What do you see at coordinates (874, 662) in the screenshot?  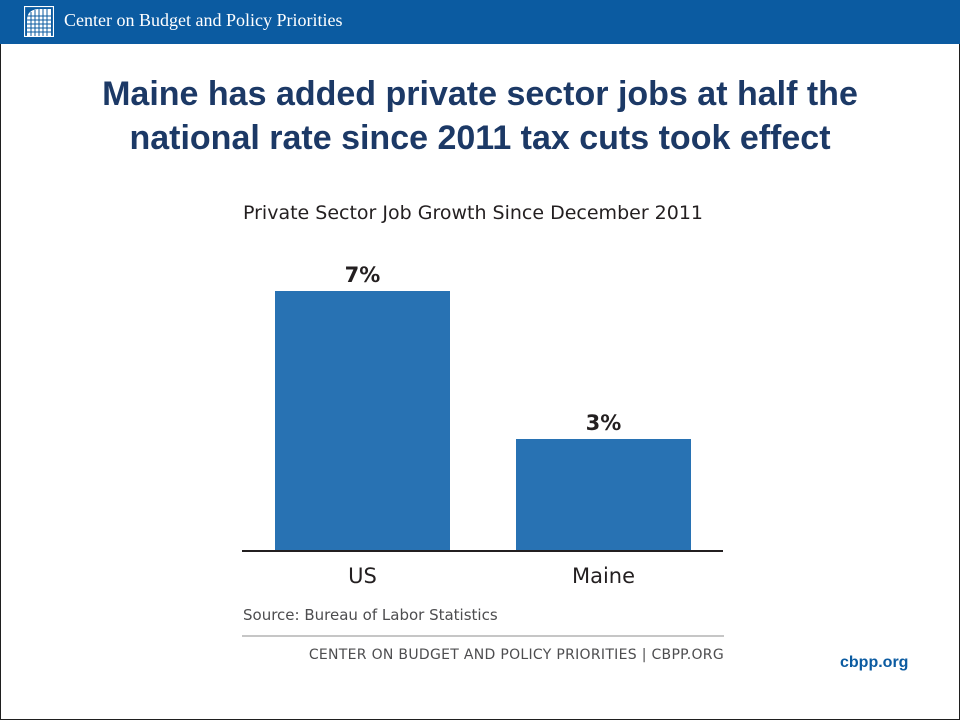 I see `cbpp-site-link: cbpp.org` at bounding box center [874, 662].